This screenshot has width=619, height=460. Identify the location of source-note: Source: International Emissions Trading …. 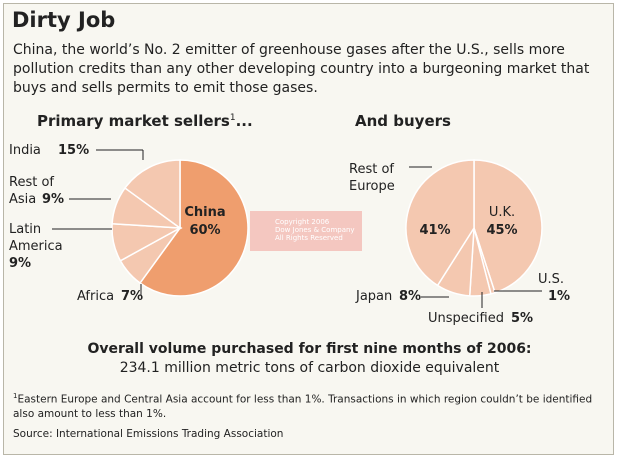
(148, 434).